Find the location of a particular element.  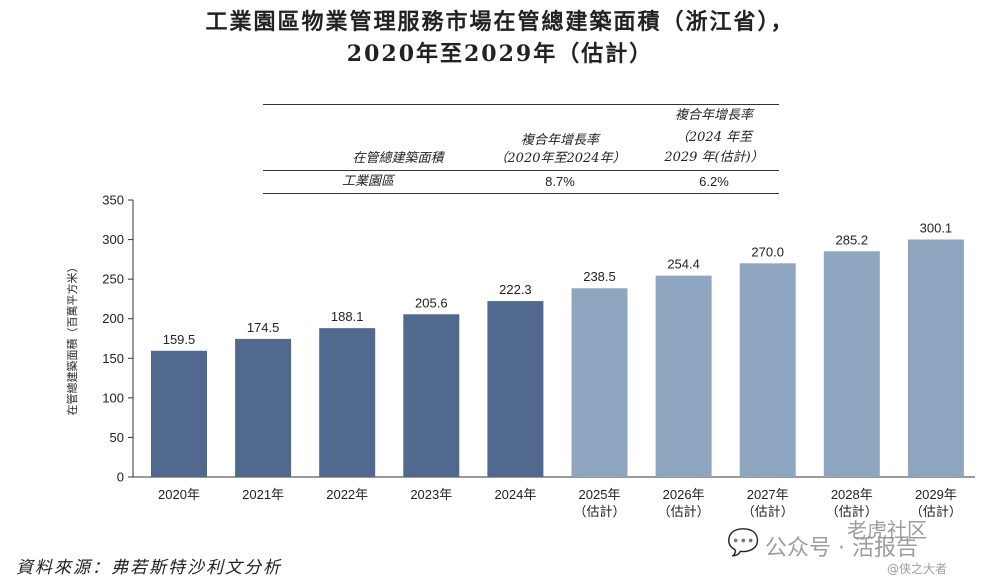

watermark-line2: @侠之大者 is located at coordinates (917, 569).